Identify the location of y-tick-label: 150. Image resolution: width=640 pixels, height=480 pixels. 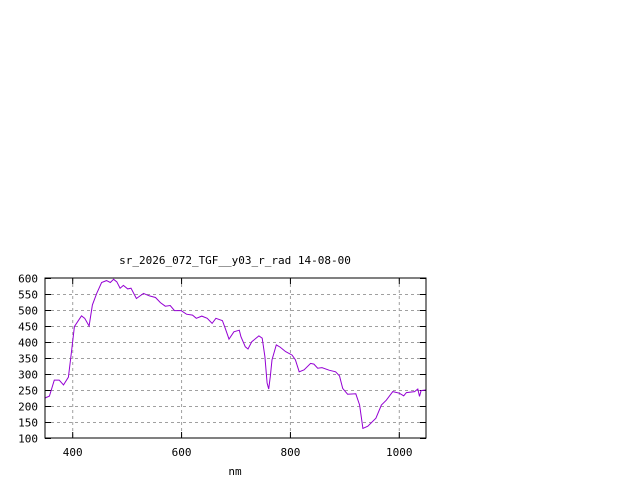
(28, 423).